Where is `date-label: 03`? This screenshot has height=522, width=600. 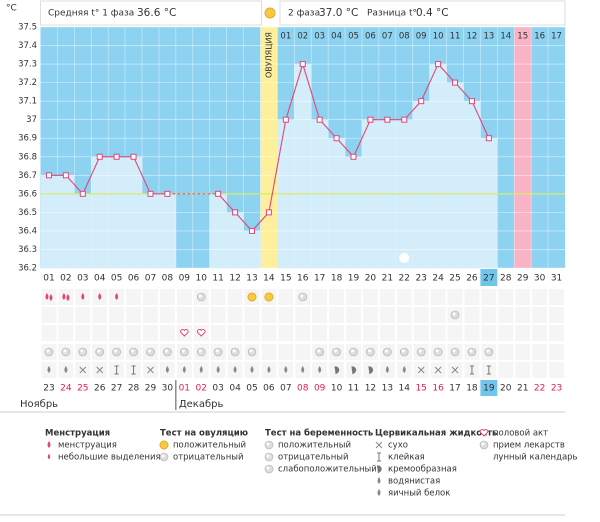
date-label: 03 is located at coordinates (217, 389).